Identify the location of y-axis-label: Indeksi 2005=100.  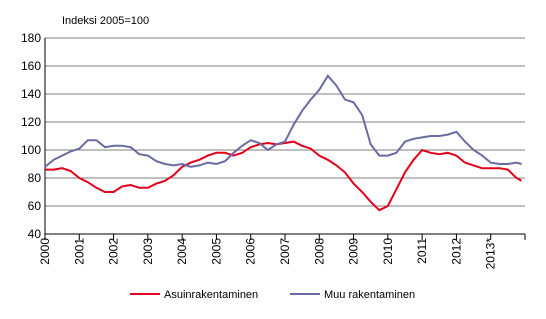
(105, 21).